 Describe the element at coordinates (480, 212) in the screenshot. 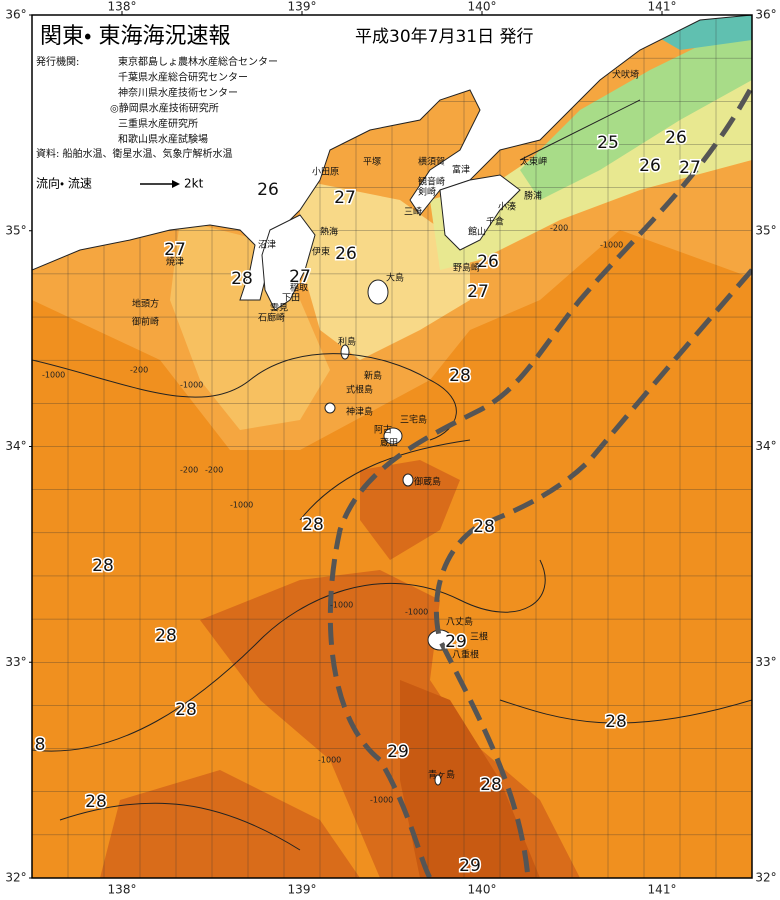

I see `boso-peninsula` at that location.